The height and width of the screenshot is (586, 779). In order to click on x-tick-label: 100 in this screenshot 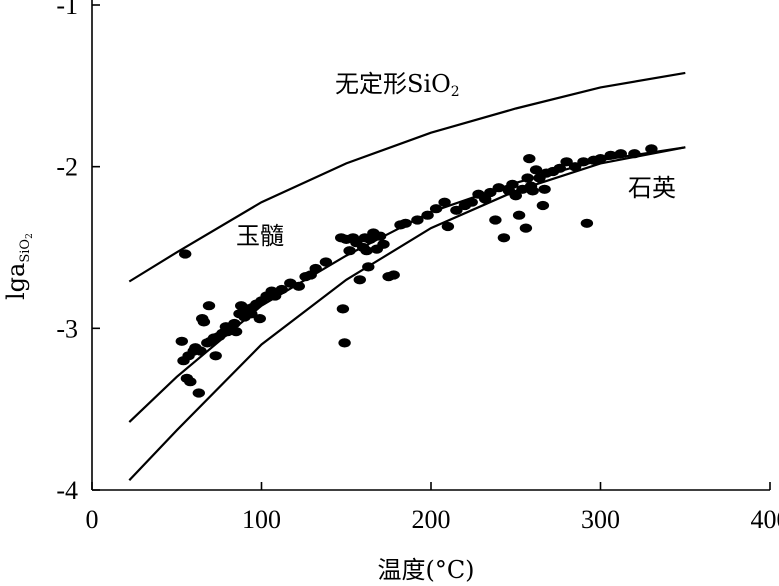, I will do `click(261, 519)`.